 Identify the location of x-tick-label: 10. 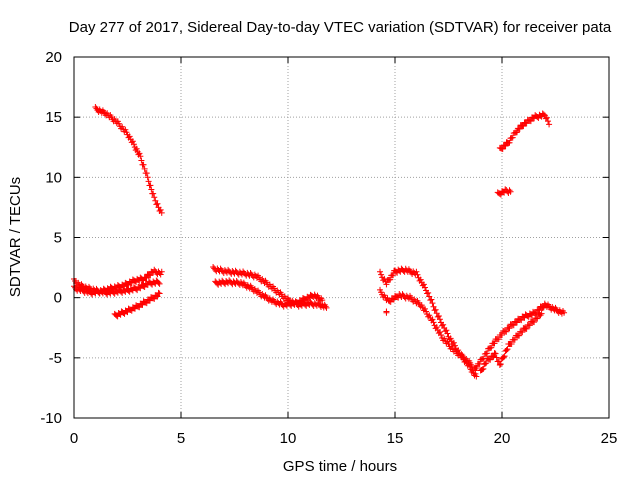
(288, 438).